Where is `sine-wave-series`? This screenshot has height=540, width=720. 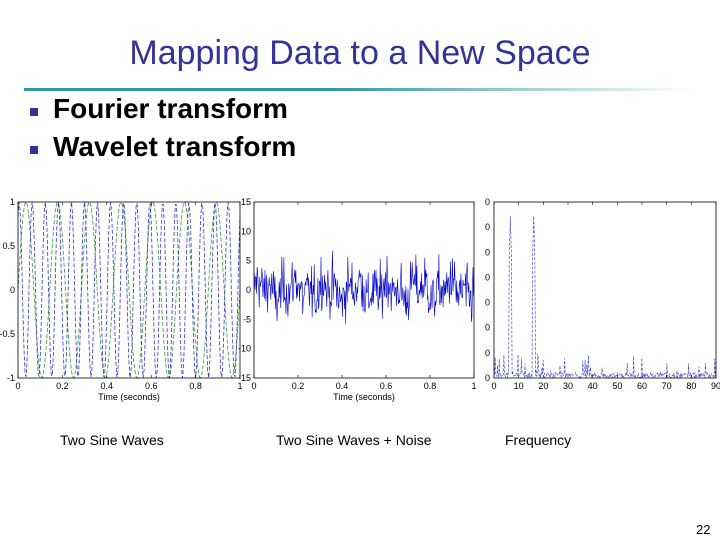 sine-wave-series is located at coordinates (129, 290).